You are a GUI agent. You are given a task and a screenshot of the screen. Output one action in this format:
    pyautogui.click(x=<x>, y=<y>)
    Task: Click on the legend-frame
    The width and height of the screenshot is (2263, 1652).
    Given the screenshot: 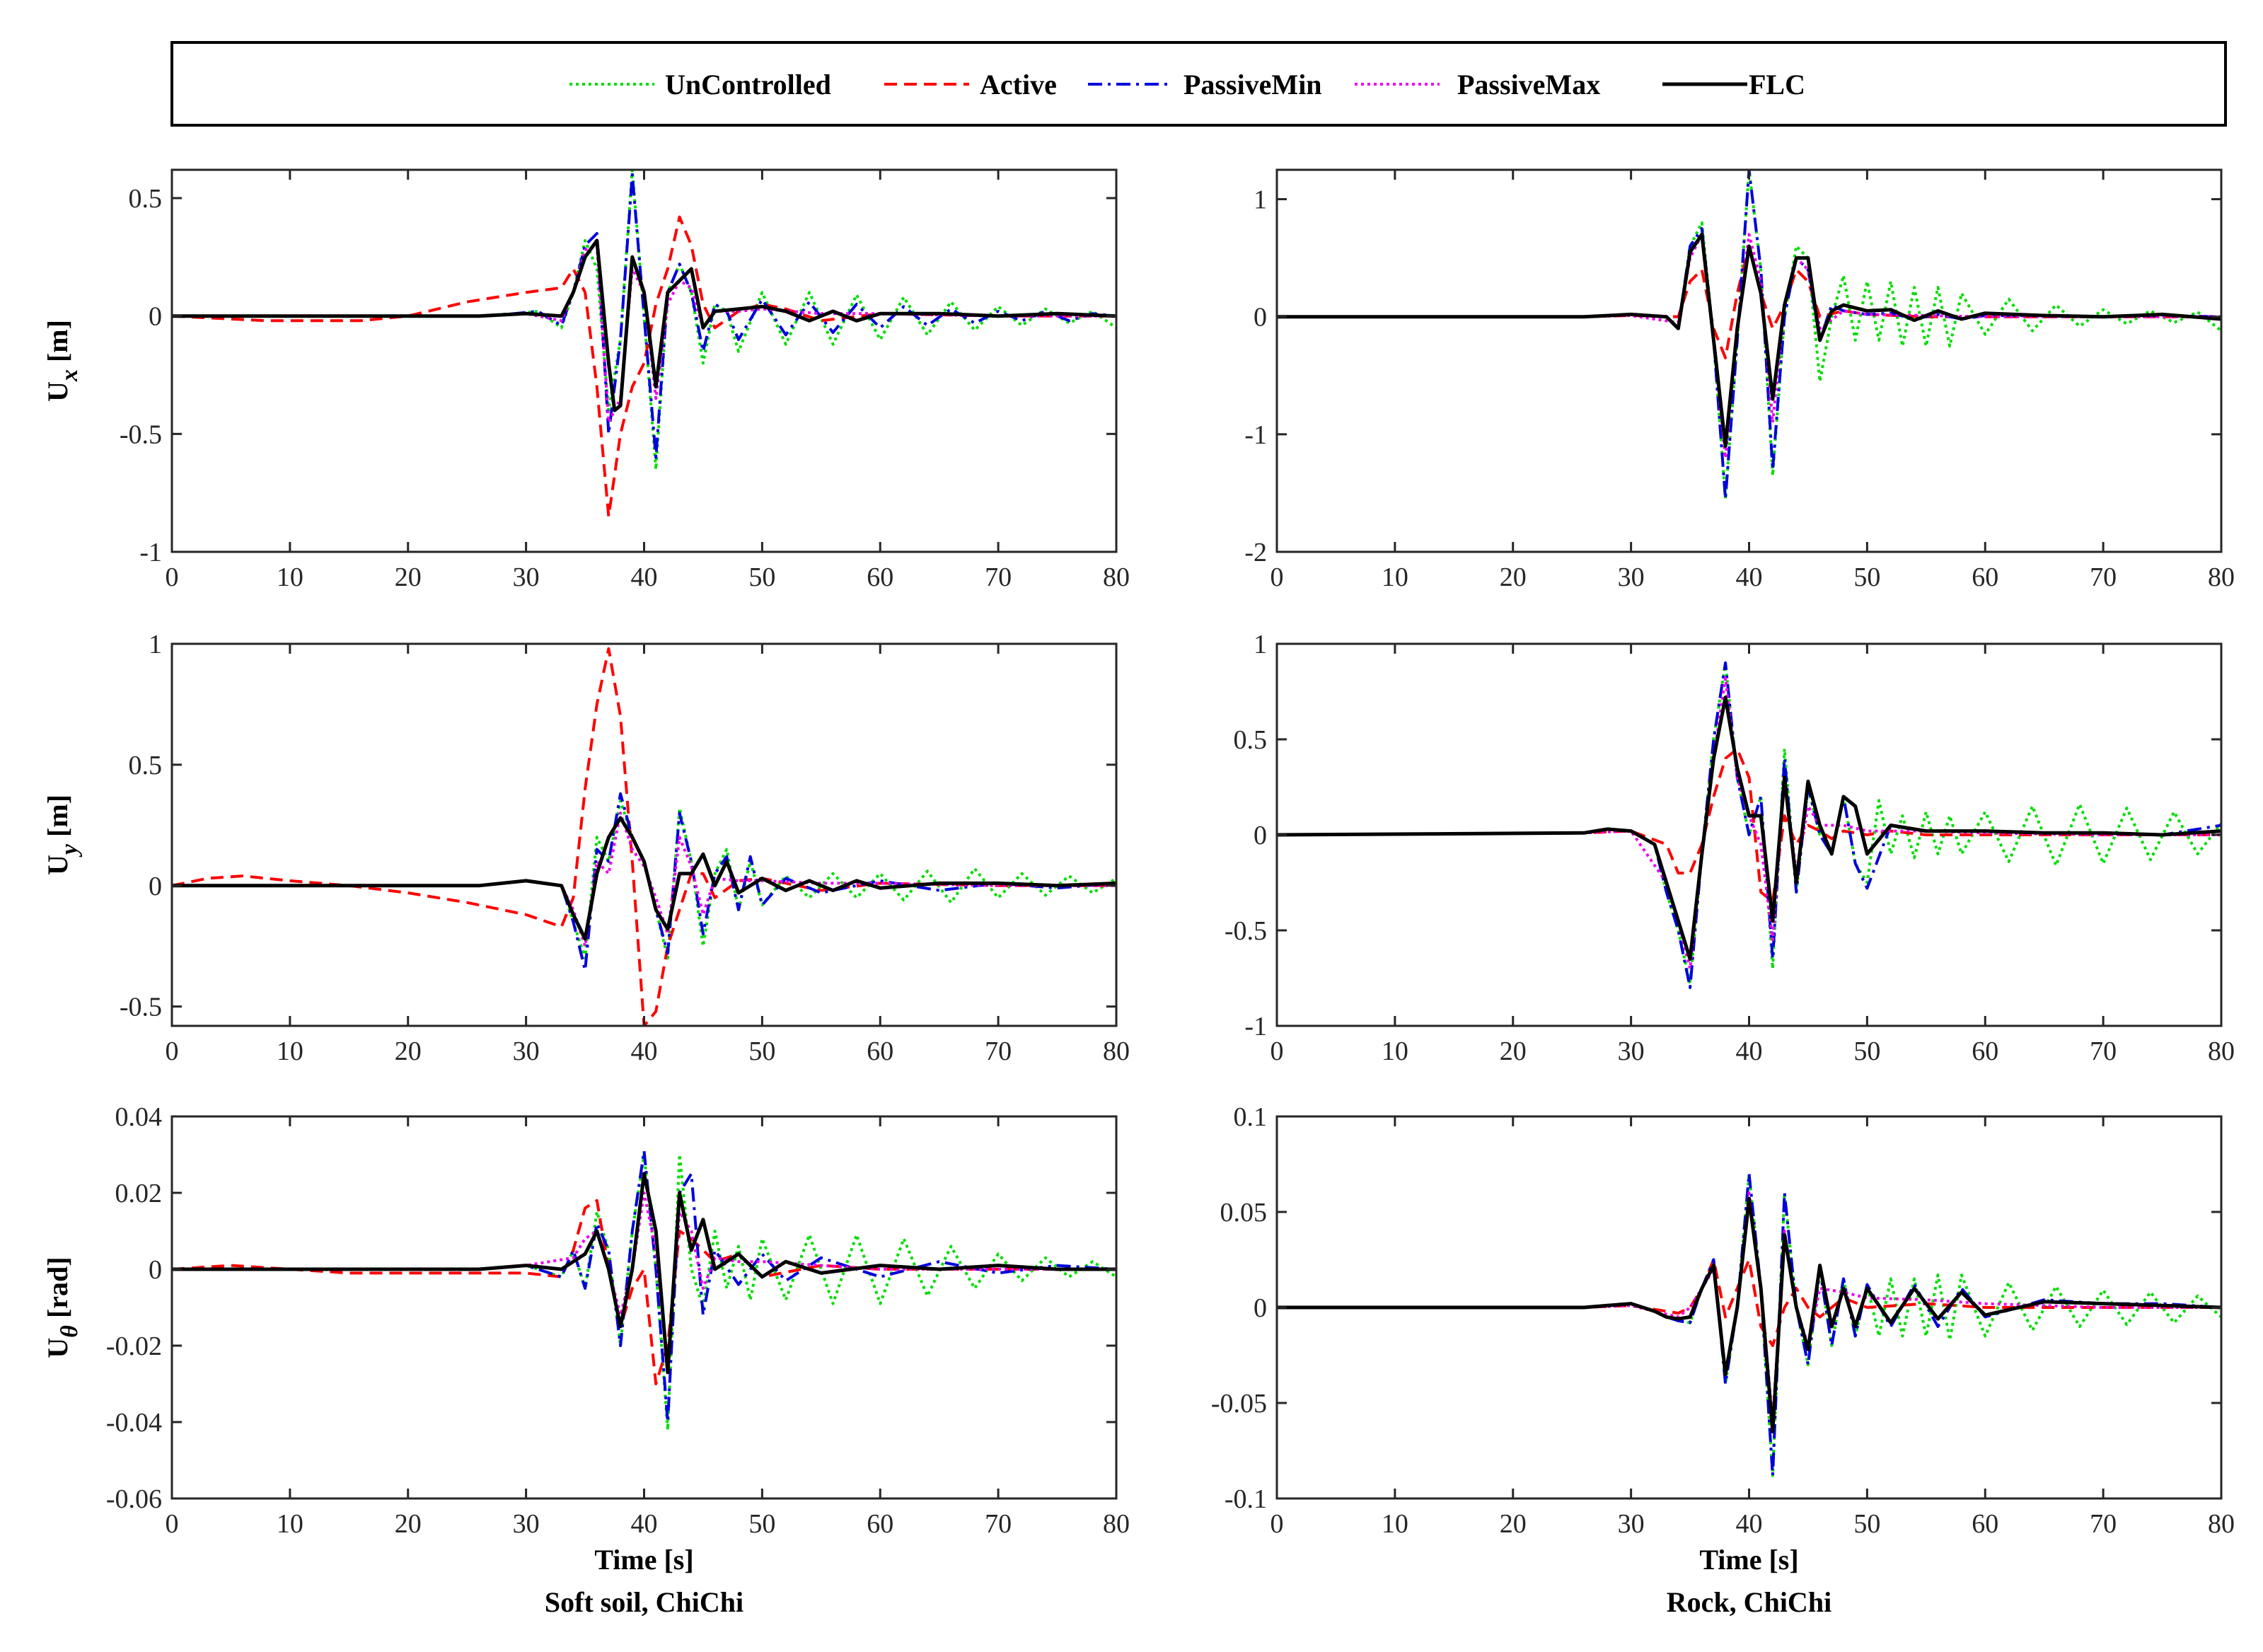 What is the action you would take?
    pyautogui.click(x=1198, y=84)
    